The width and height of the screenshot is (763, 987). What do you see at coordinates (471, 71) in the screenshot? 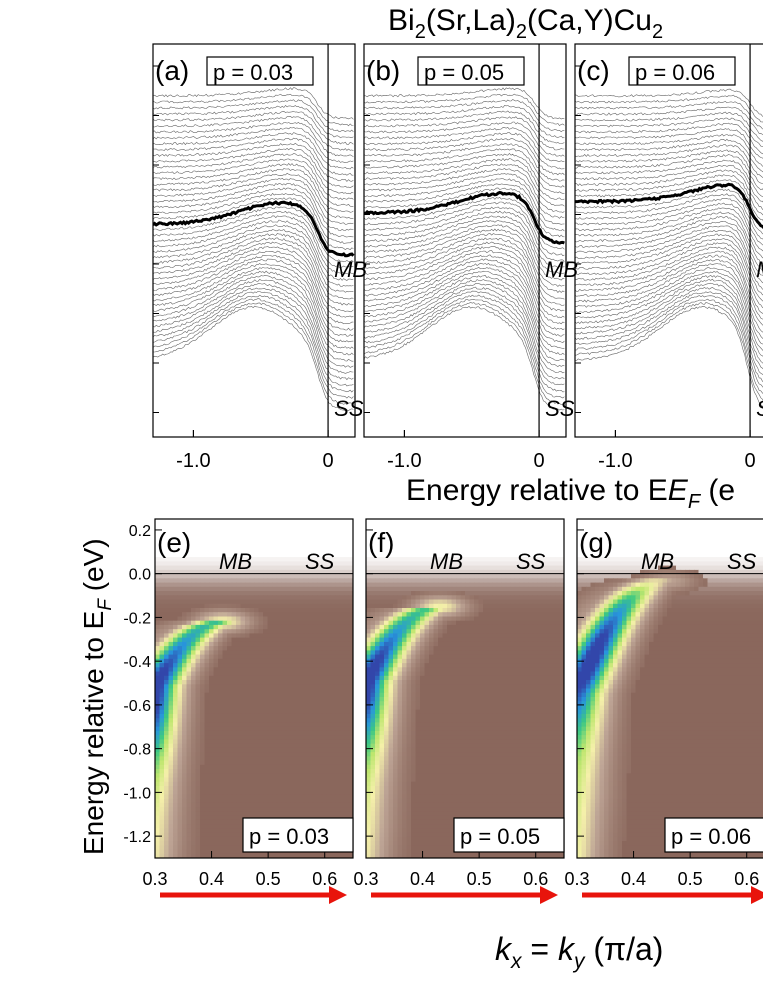
I see `doping-label-box` at bounding box center [471, 71].